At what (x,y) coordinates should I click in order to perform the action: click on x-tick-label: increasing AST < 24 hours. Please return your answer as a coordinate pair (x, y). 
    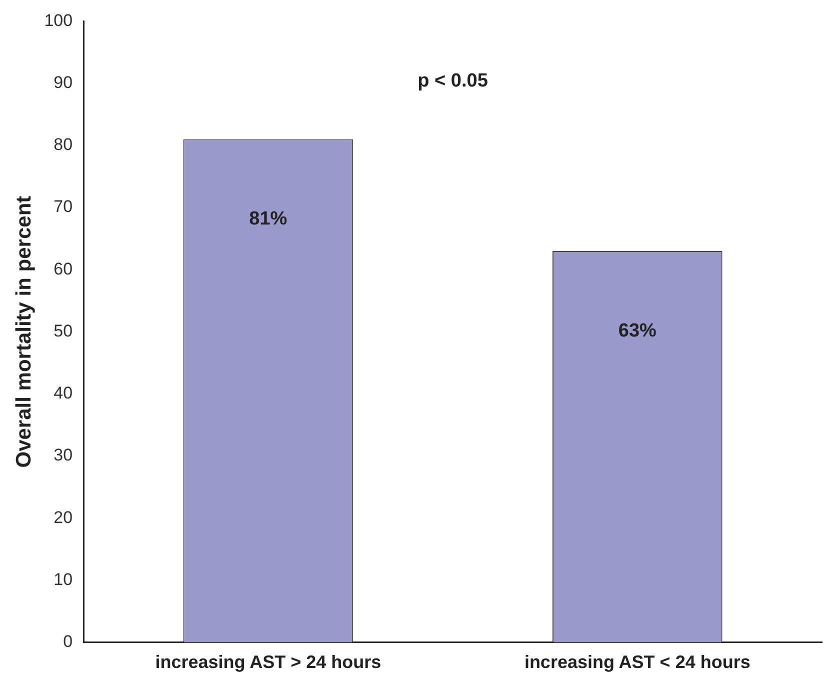
    Looking at the image, I should click on (637, 662).